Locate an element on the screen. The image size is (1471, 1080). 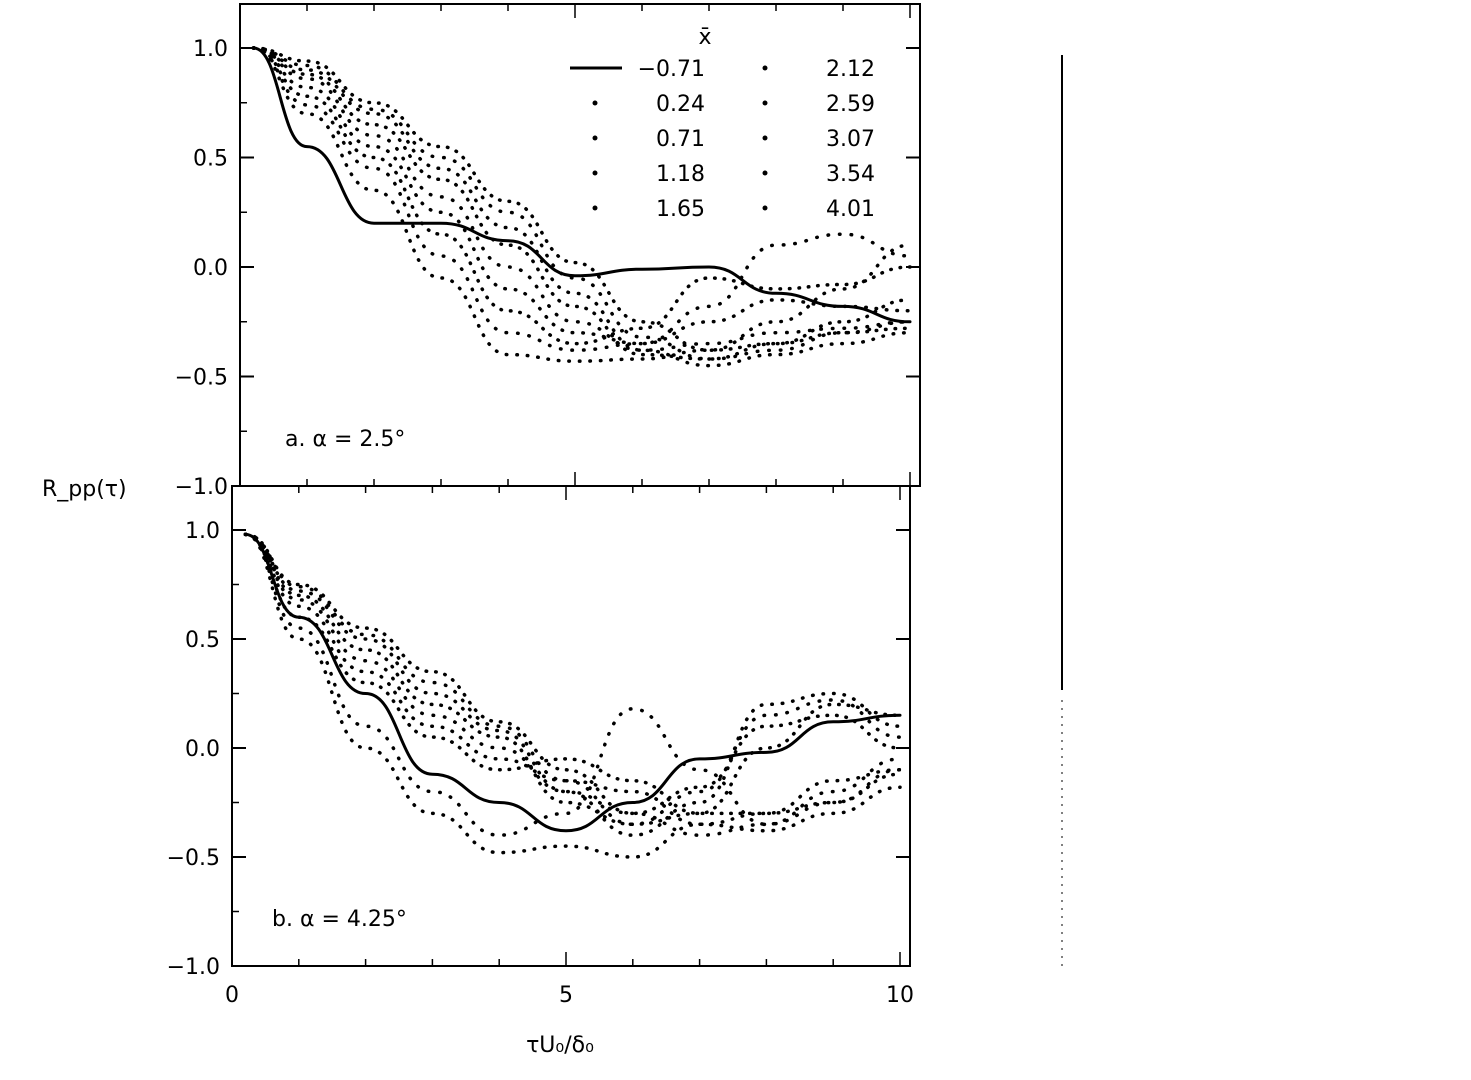
legend-entry: 3.07 is located at coordinates (850, 139).